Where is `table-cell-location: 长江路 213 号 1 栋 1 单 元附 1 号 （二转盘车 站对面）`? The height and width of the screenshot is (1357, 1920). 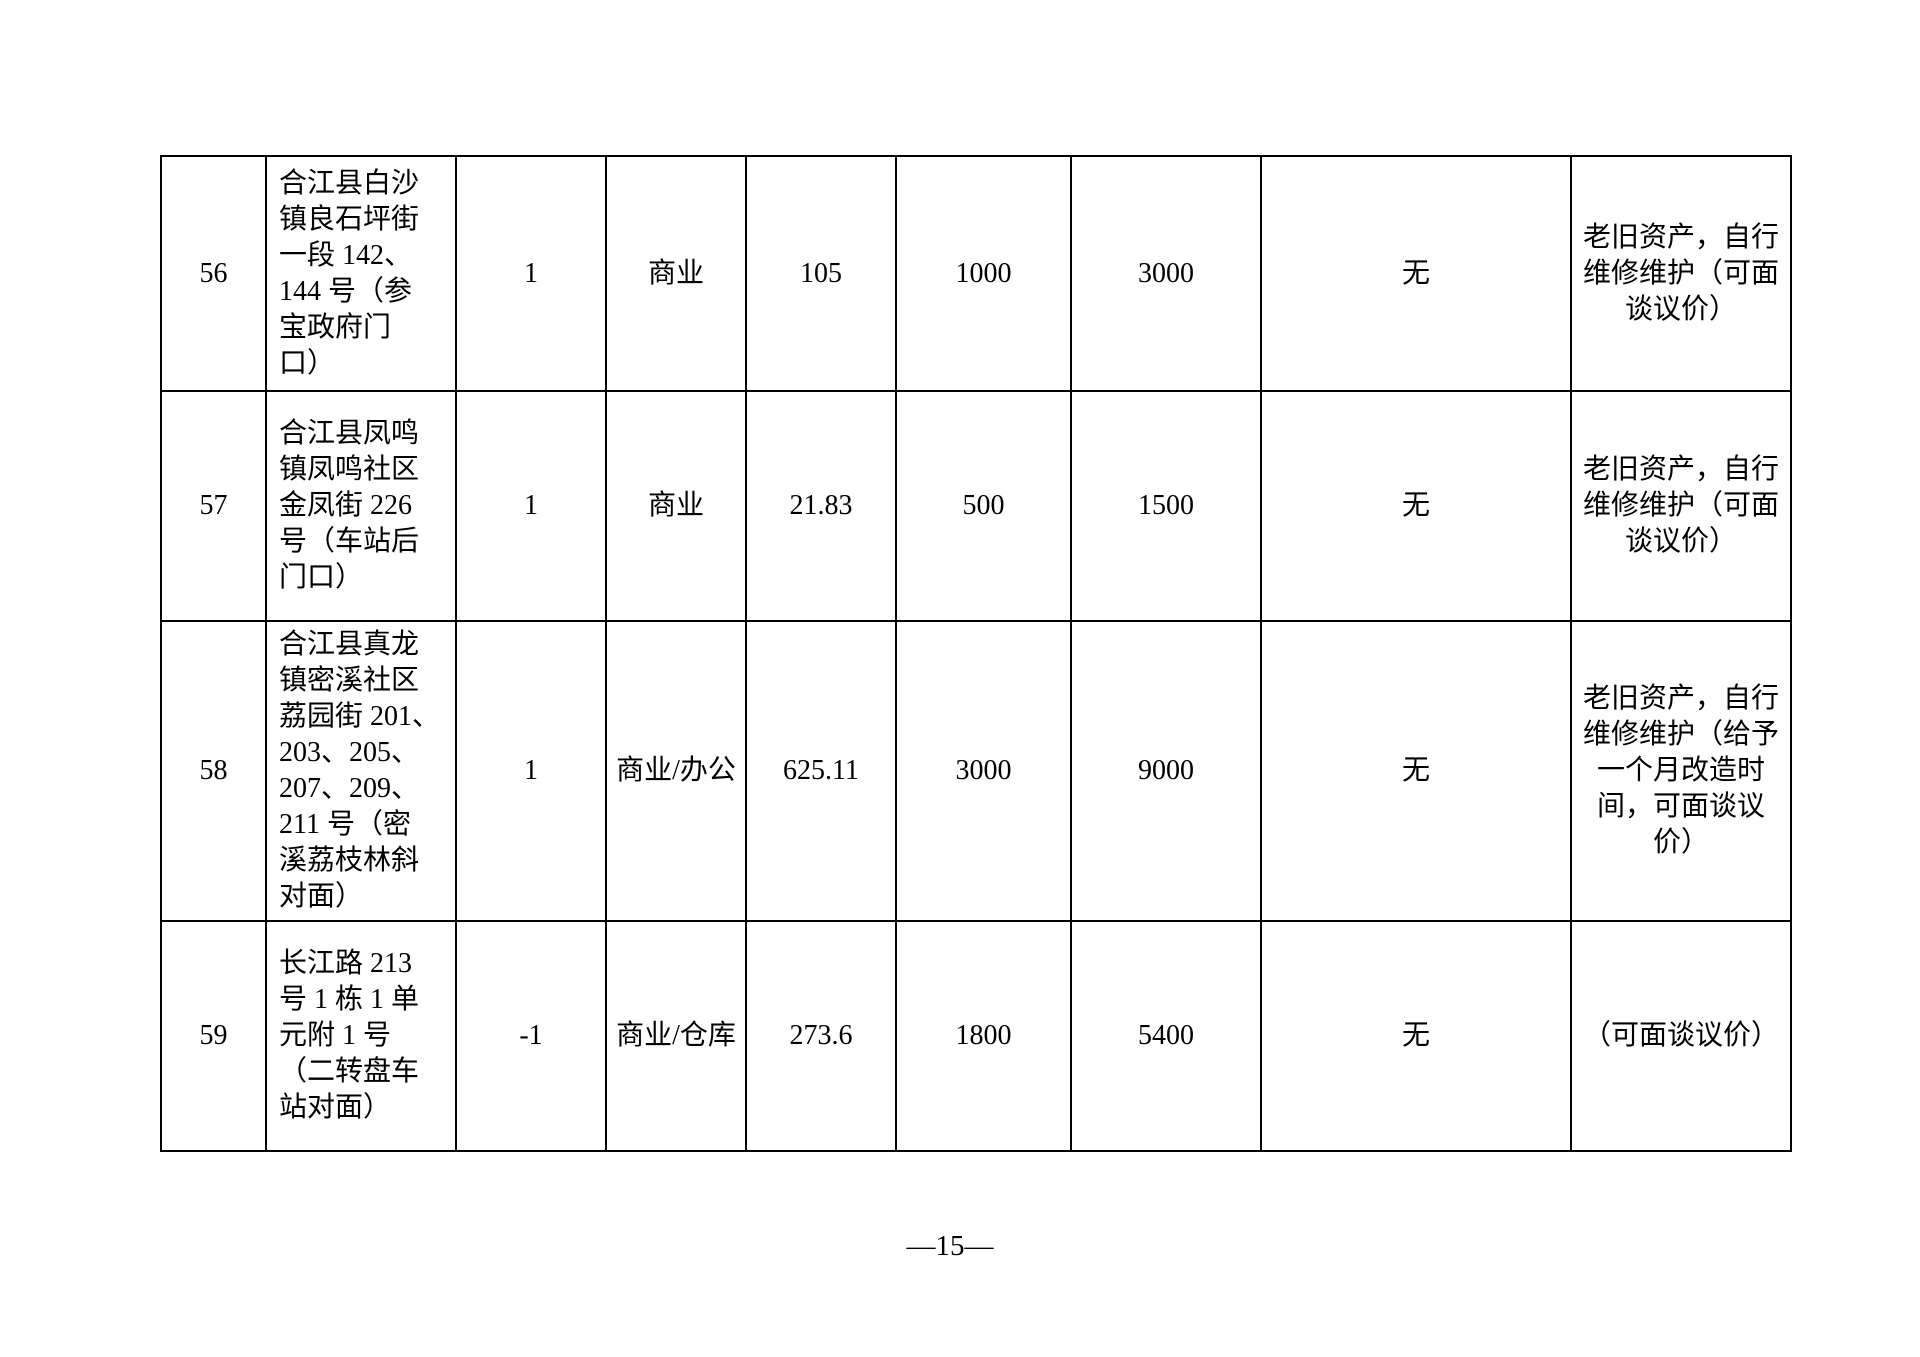
table-cell-location: 长江路 213 号 1 栋 1 单 元附 1 号 （二转盘车 站对面） is located at coordinates (361, 1036).